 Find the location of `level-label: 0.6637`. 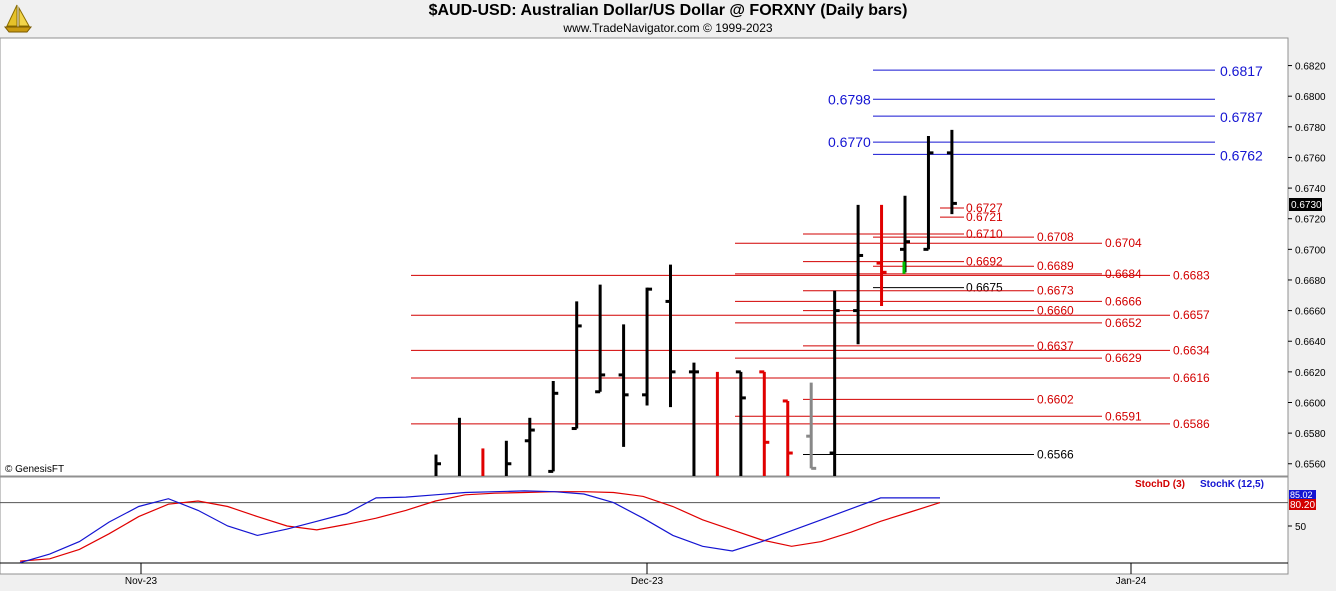

level-label: 0.6637 is located at coordinates (1055, 346).